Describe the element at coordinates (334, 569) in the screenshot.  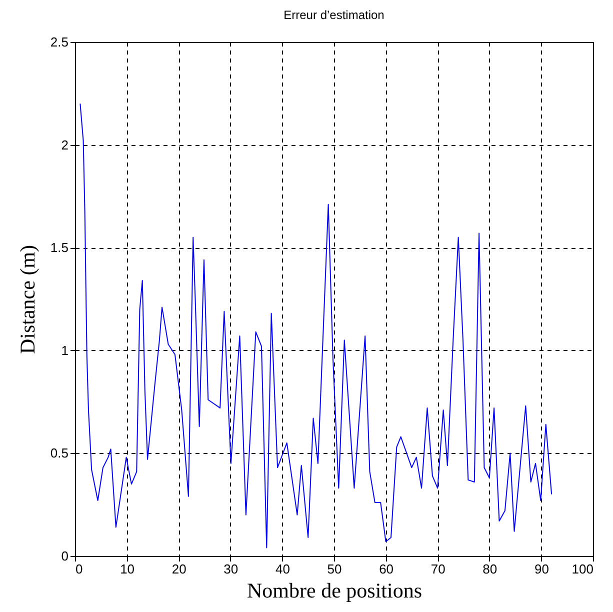
I see `x-tick-label: 50` at that location.